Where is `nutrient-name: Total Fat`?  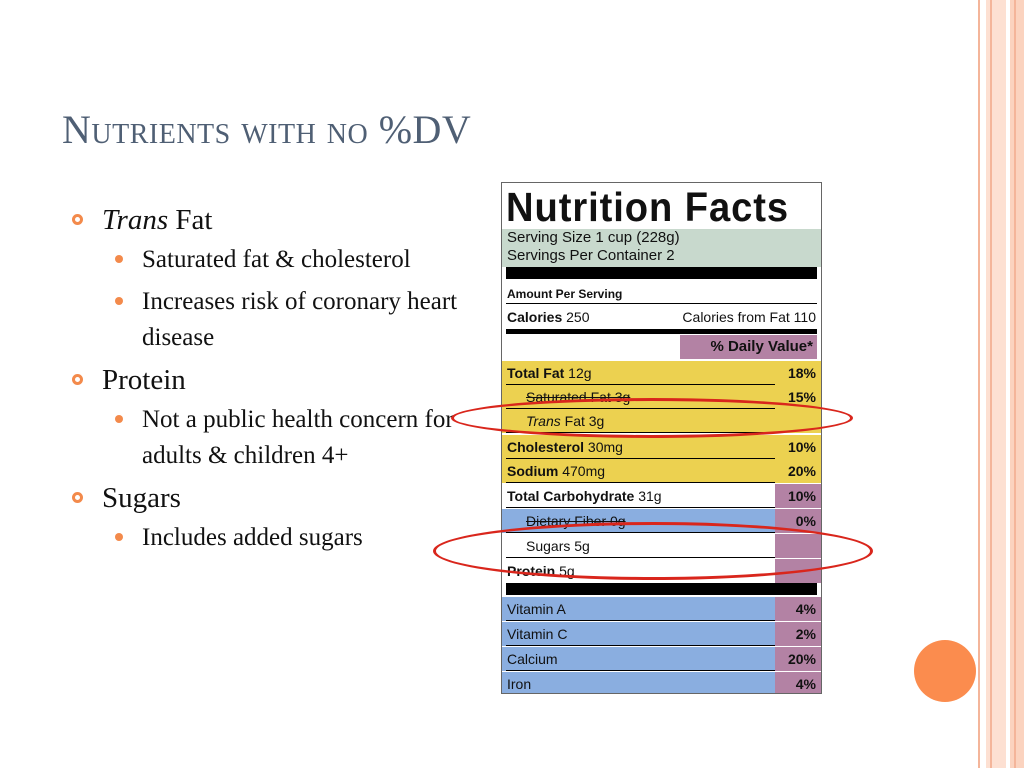 nutrient-name: Total Fat is located at coordinates (536, 373).